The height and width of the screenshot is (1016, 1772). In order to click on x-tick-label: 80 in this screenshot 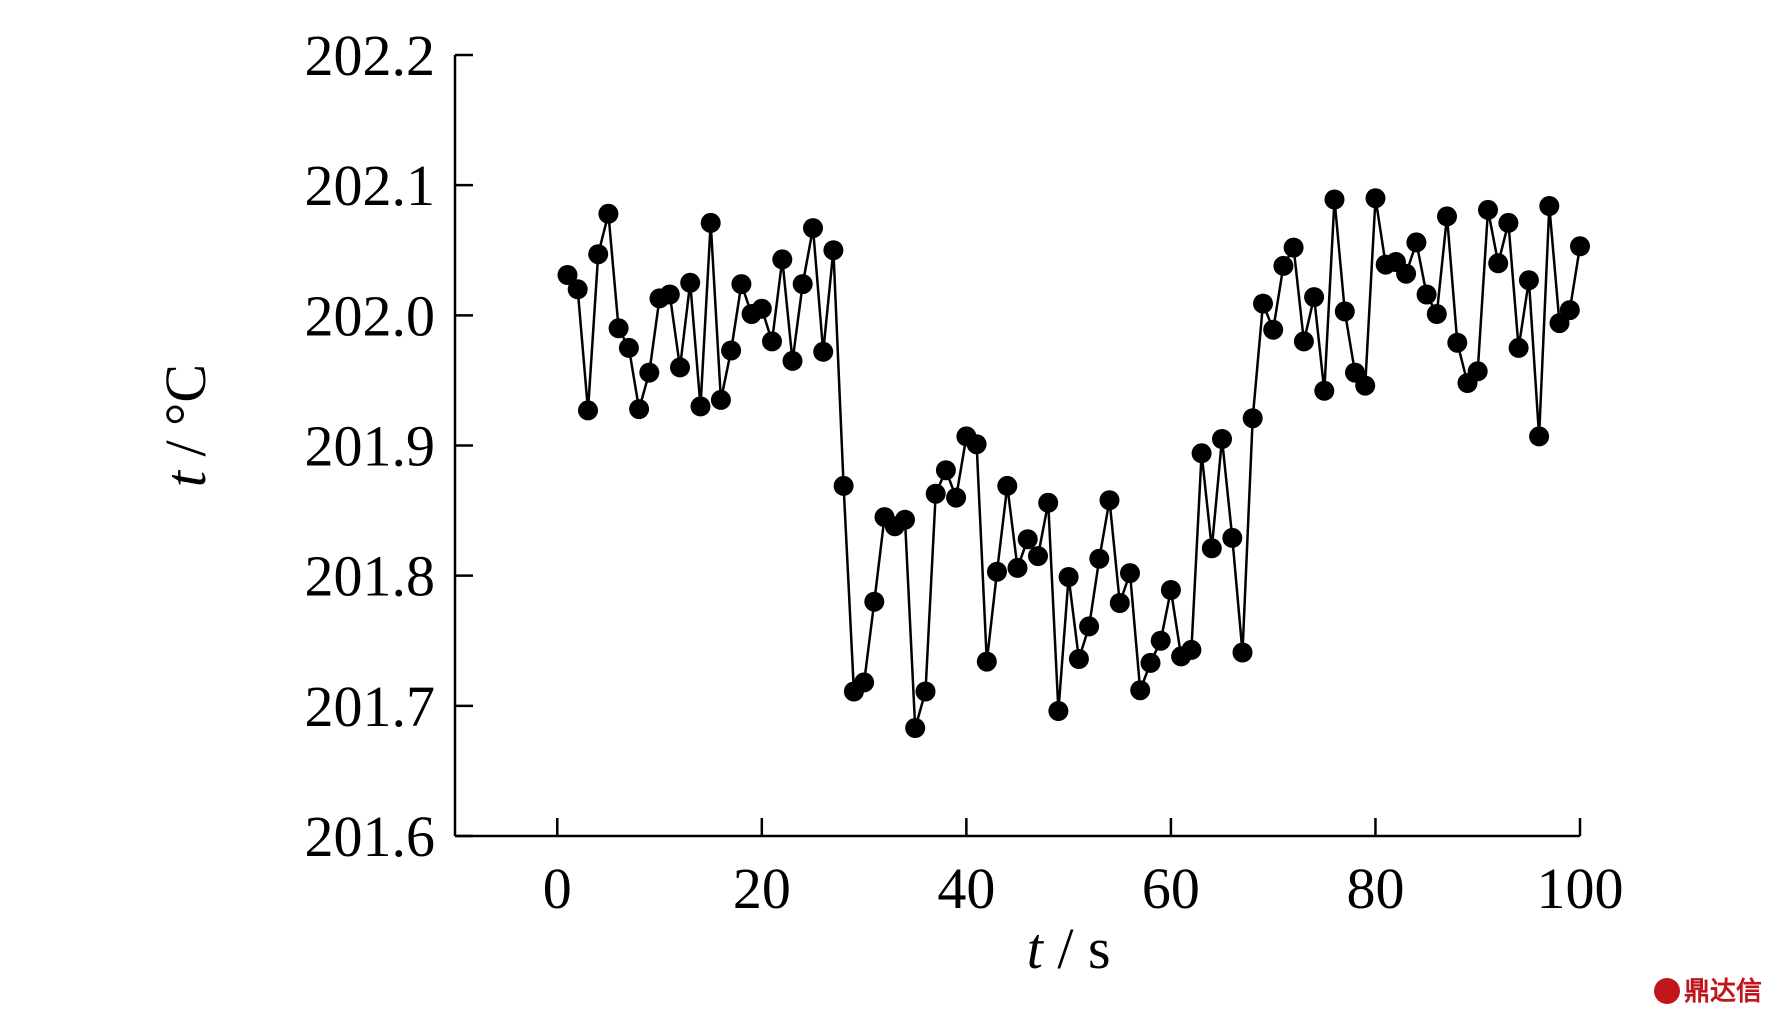, I will do `click(1375, 888)`.